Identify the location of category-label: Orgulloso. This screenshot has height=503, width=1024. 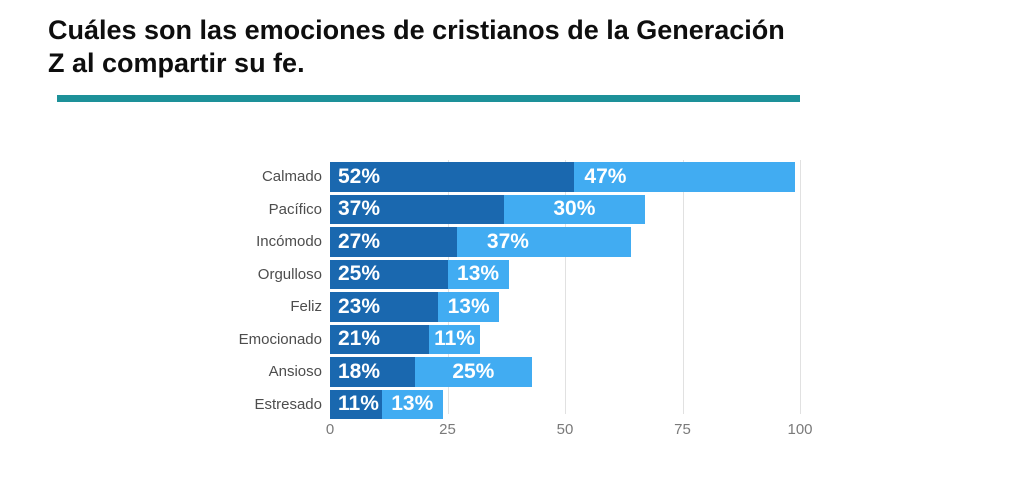
(289, 274).